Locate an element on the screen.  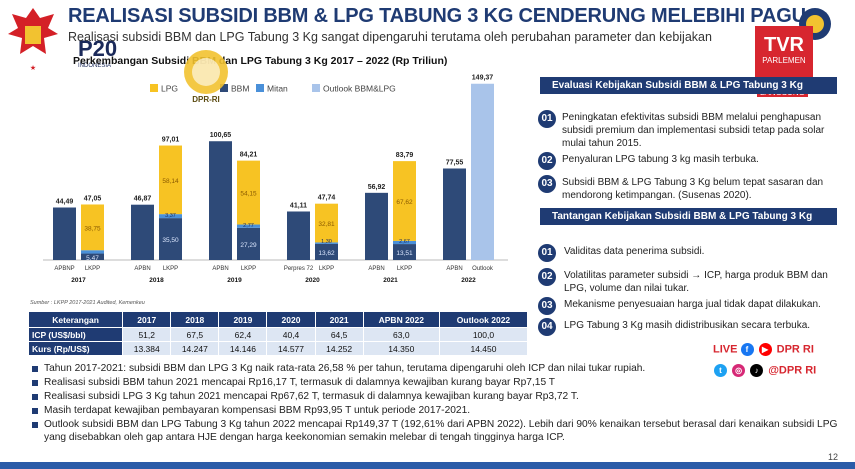
bar-category-label: LKPP is located at coordinates (404, 269).